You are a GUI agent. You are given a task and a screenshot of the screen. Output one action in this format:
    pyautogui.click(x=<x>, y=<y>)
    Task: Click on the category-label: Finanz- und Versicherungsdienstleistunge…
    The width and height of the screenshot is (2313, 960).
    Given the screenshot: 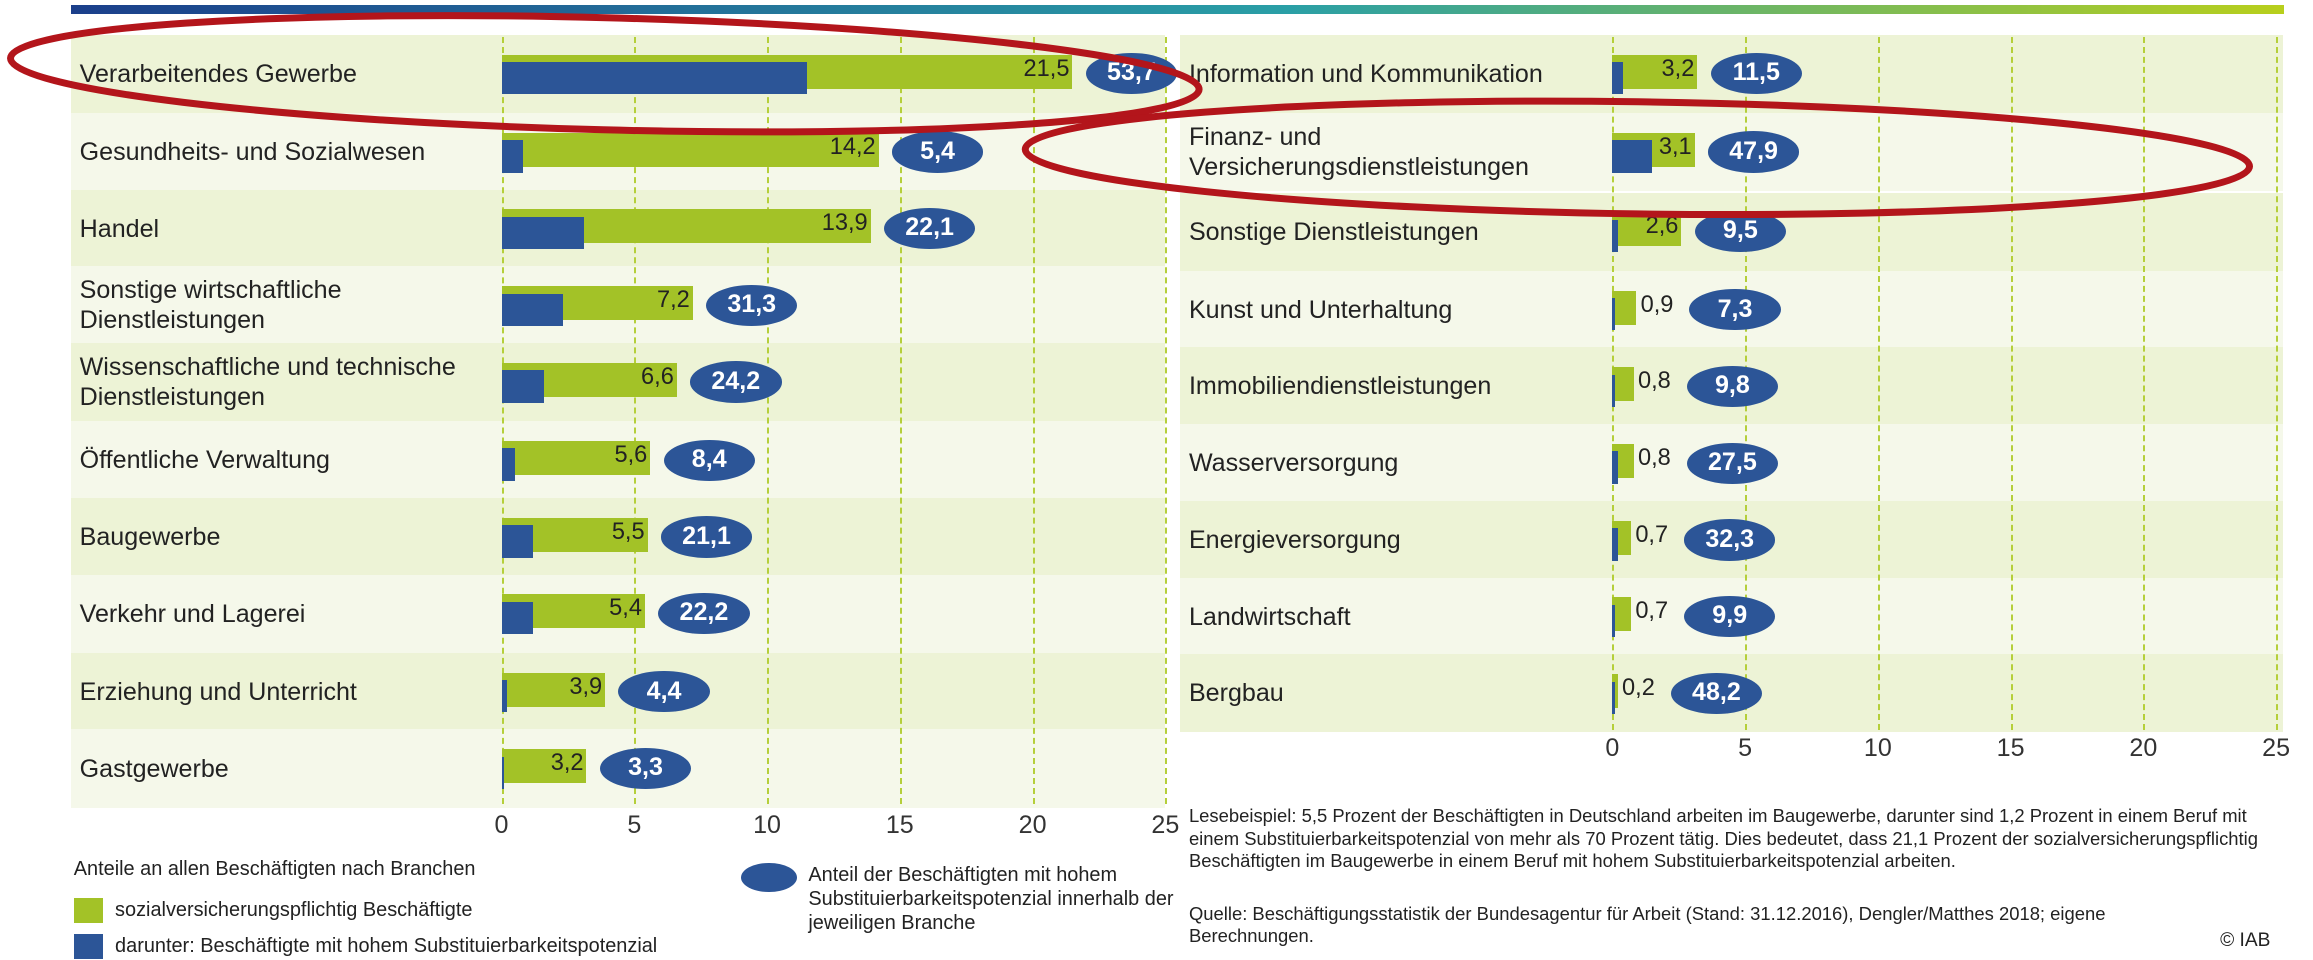 What is the action you would take?
    pyautogui.click(x=1358, y=151)
    